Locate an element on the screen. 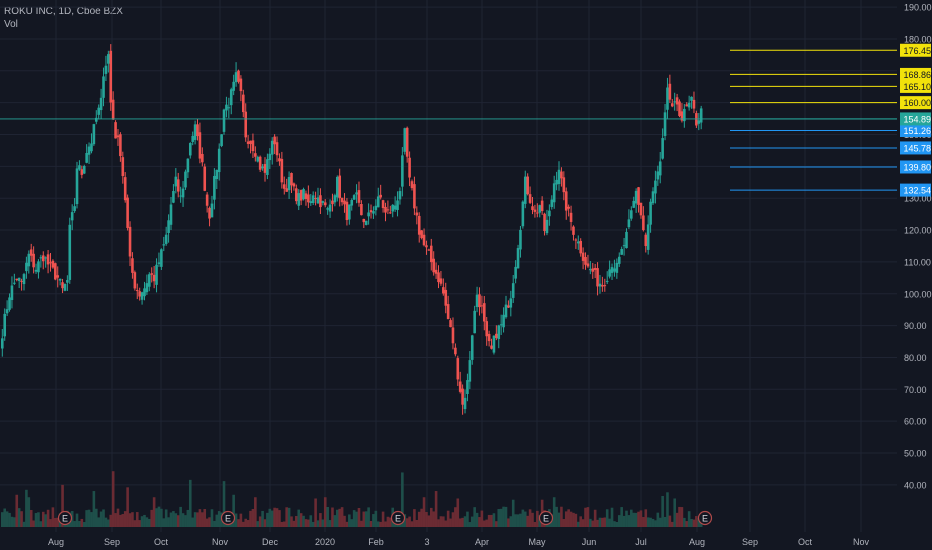  time-tick-label: Nov is located at coordinates (220, 542).